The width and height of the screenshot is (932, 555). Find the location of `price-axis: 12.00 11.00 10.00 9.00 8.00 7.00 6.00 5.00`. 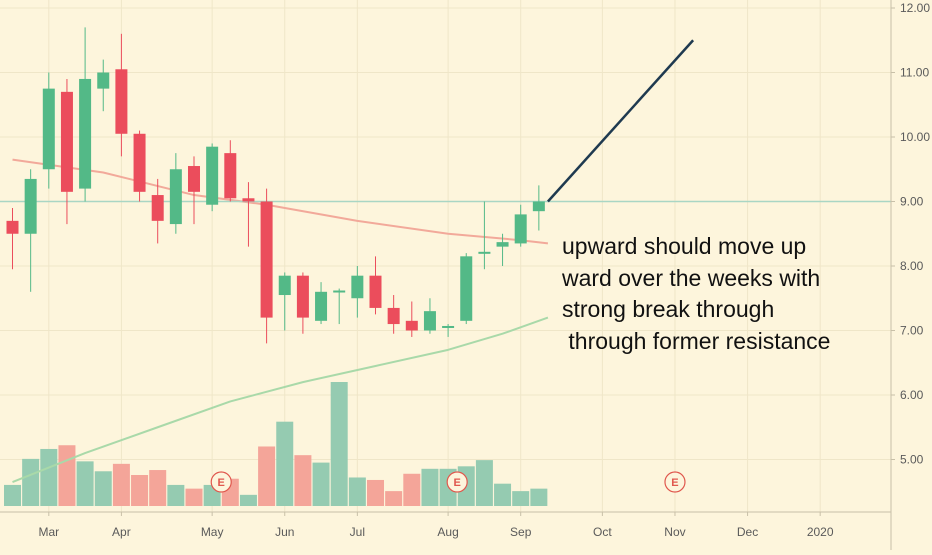

price-axis: 12.00 11.00 10.00 9.00 8.00 7.00 6.00 5.00 is located at coordinates (910, 234).